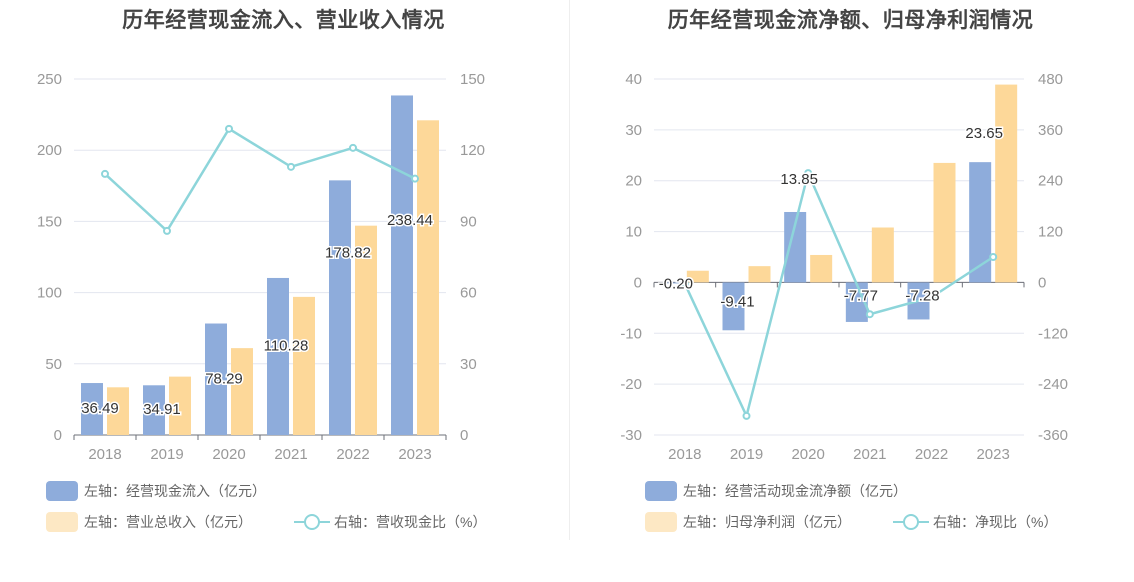 This screenshot has height=582, width=1134. What do you see at coordinates (569, 270) in the screenshot?
I see `panel-divider` at bounding box center [569, 270].